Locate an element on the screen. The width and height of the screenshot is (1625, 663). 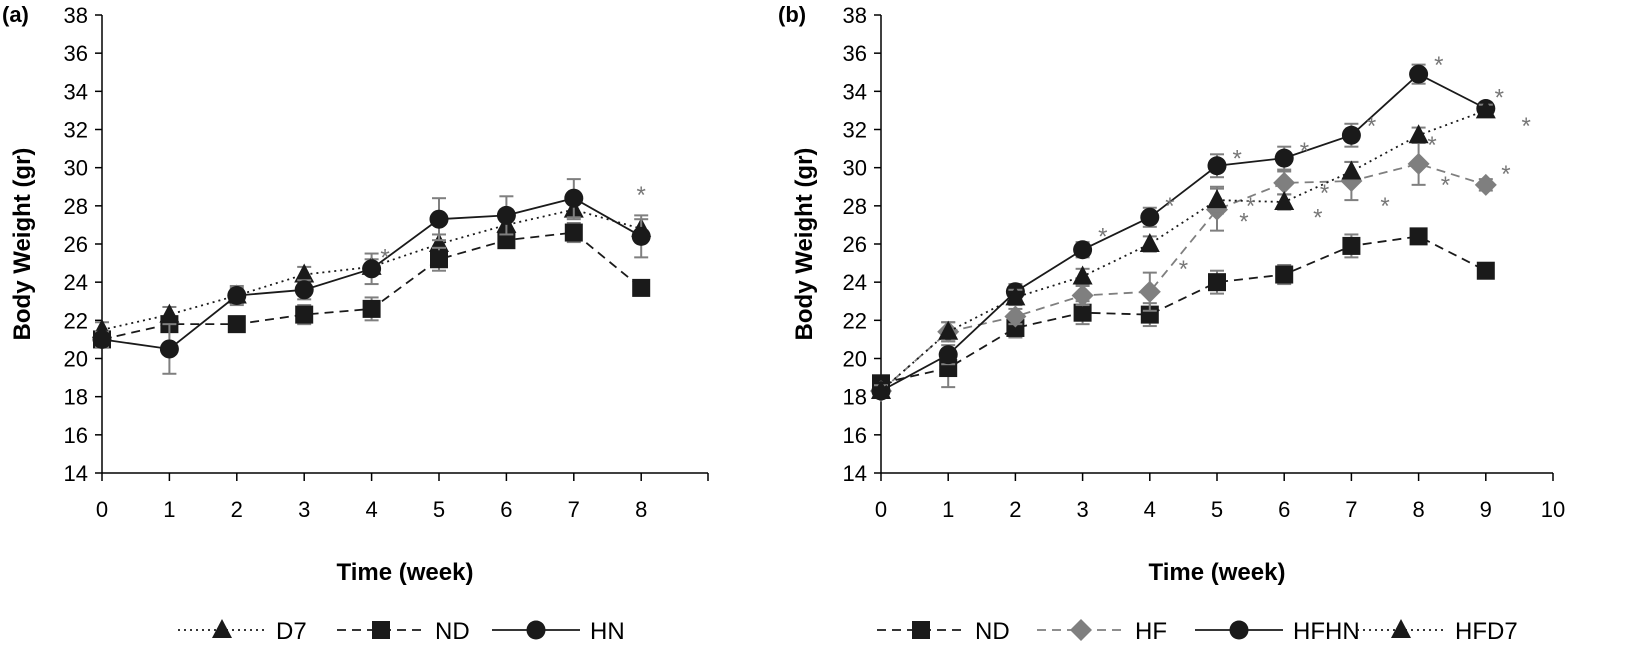
y-tick-label: 32 is located at coordinates (76, 130).